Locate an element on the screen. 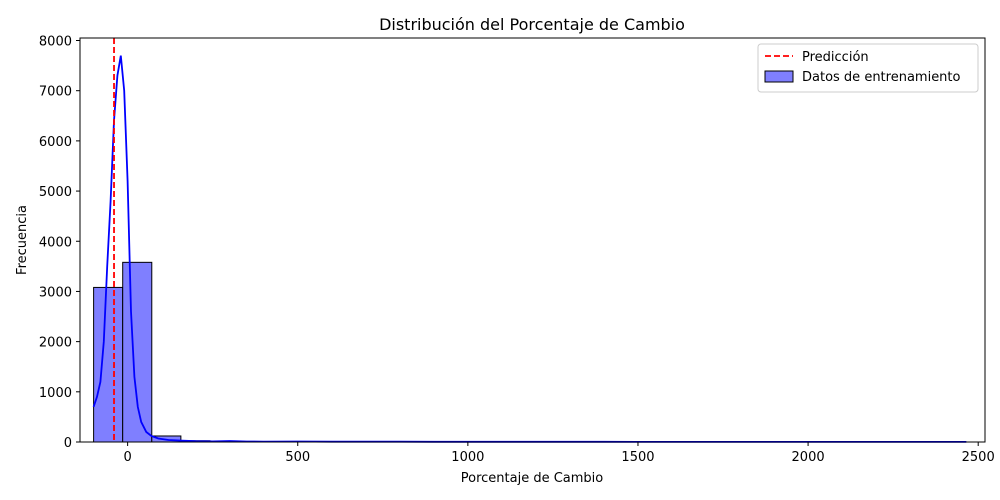 This screenshot has width=1000, height=500. y-ticks: 0 1000 2000 3000 4000 5000 6000 7000 8000 is located at coordinates (59, 243).